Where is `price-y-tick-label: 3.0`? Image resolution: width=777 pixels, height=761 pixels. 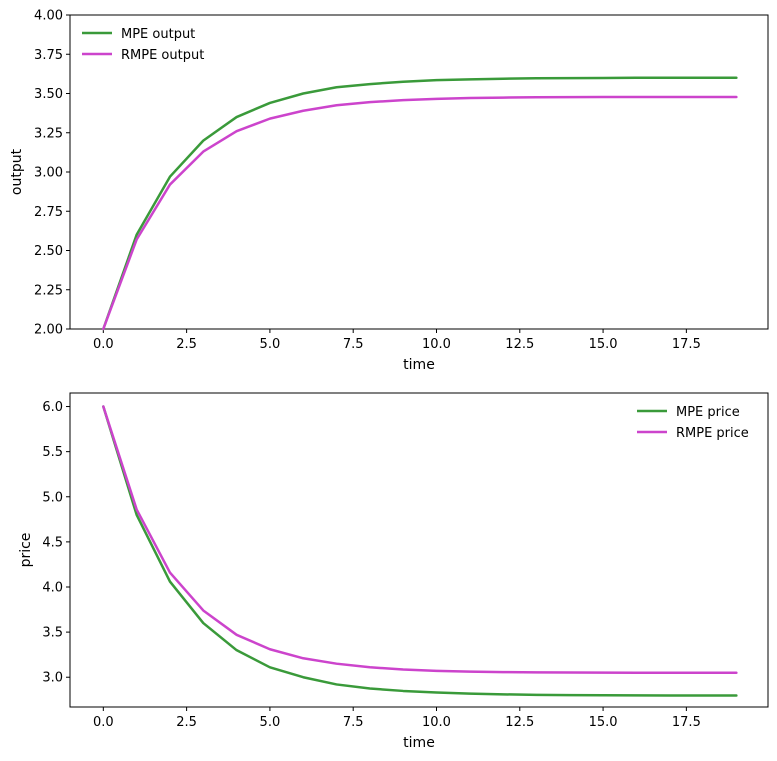
price-y-tick-label: 3.0 is located at coordinates (52, 678).